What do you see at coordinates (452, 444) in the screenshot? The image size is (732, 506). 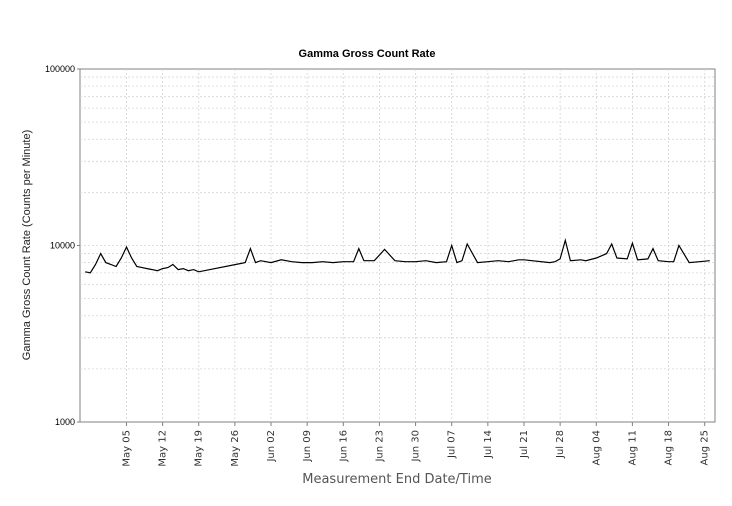 I see `x-tick-label: Jul 07` at bounding box center [452, 444].